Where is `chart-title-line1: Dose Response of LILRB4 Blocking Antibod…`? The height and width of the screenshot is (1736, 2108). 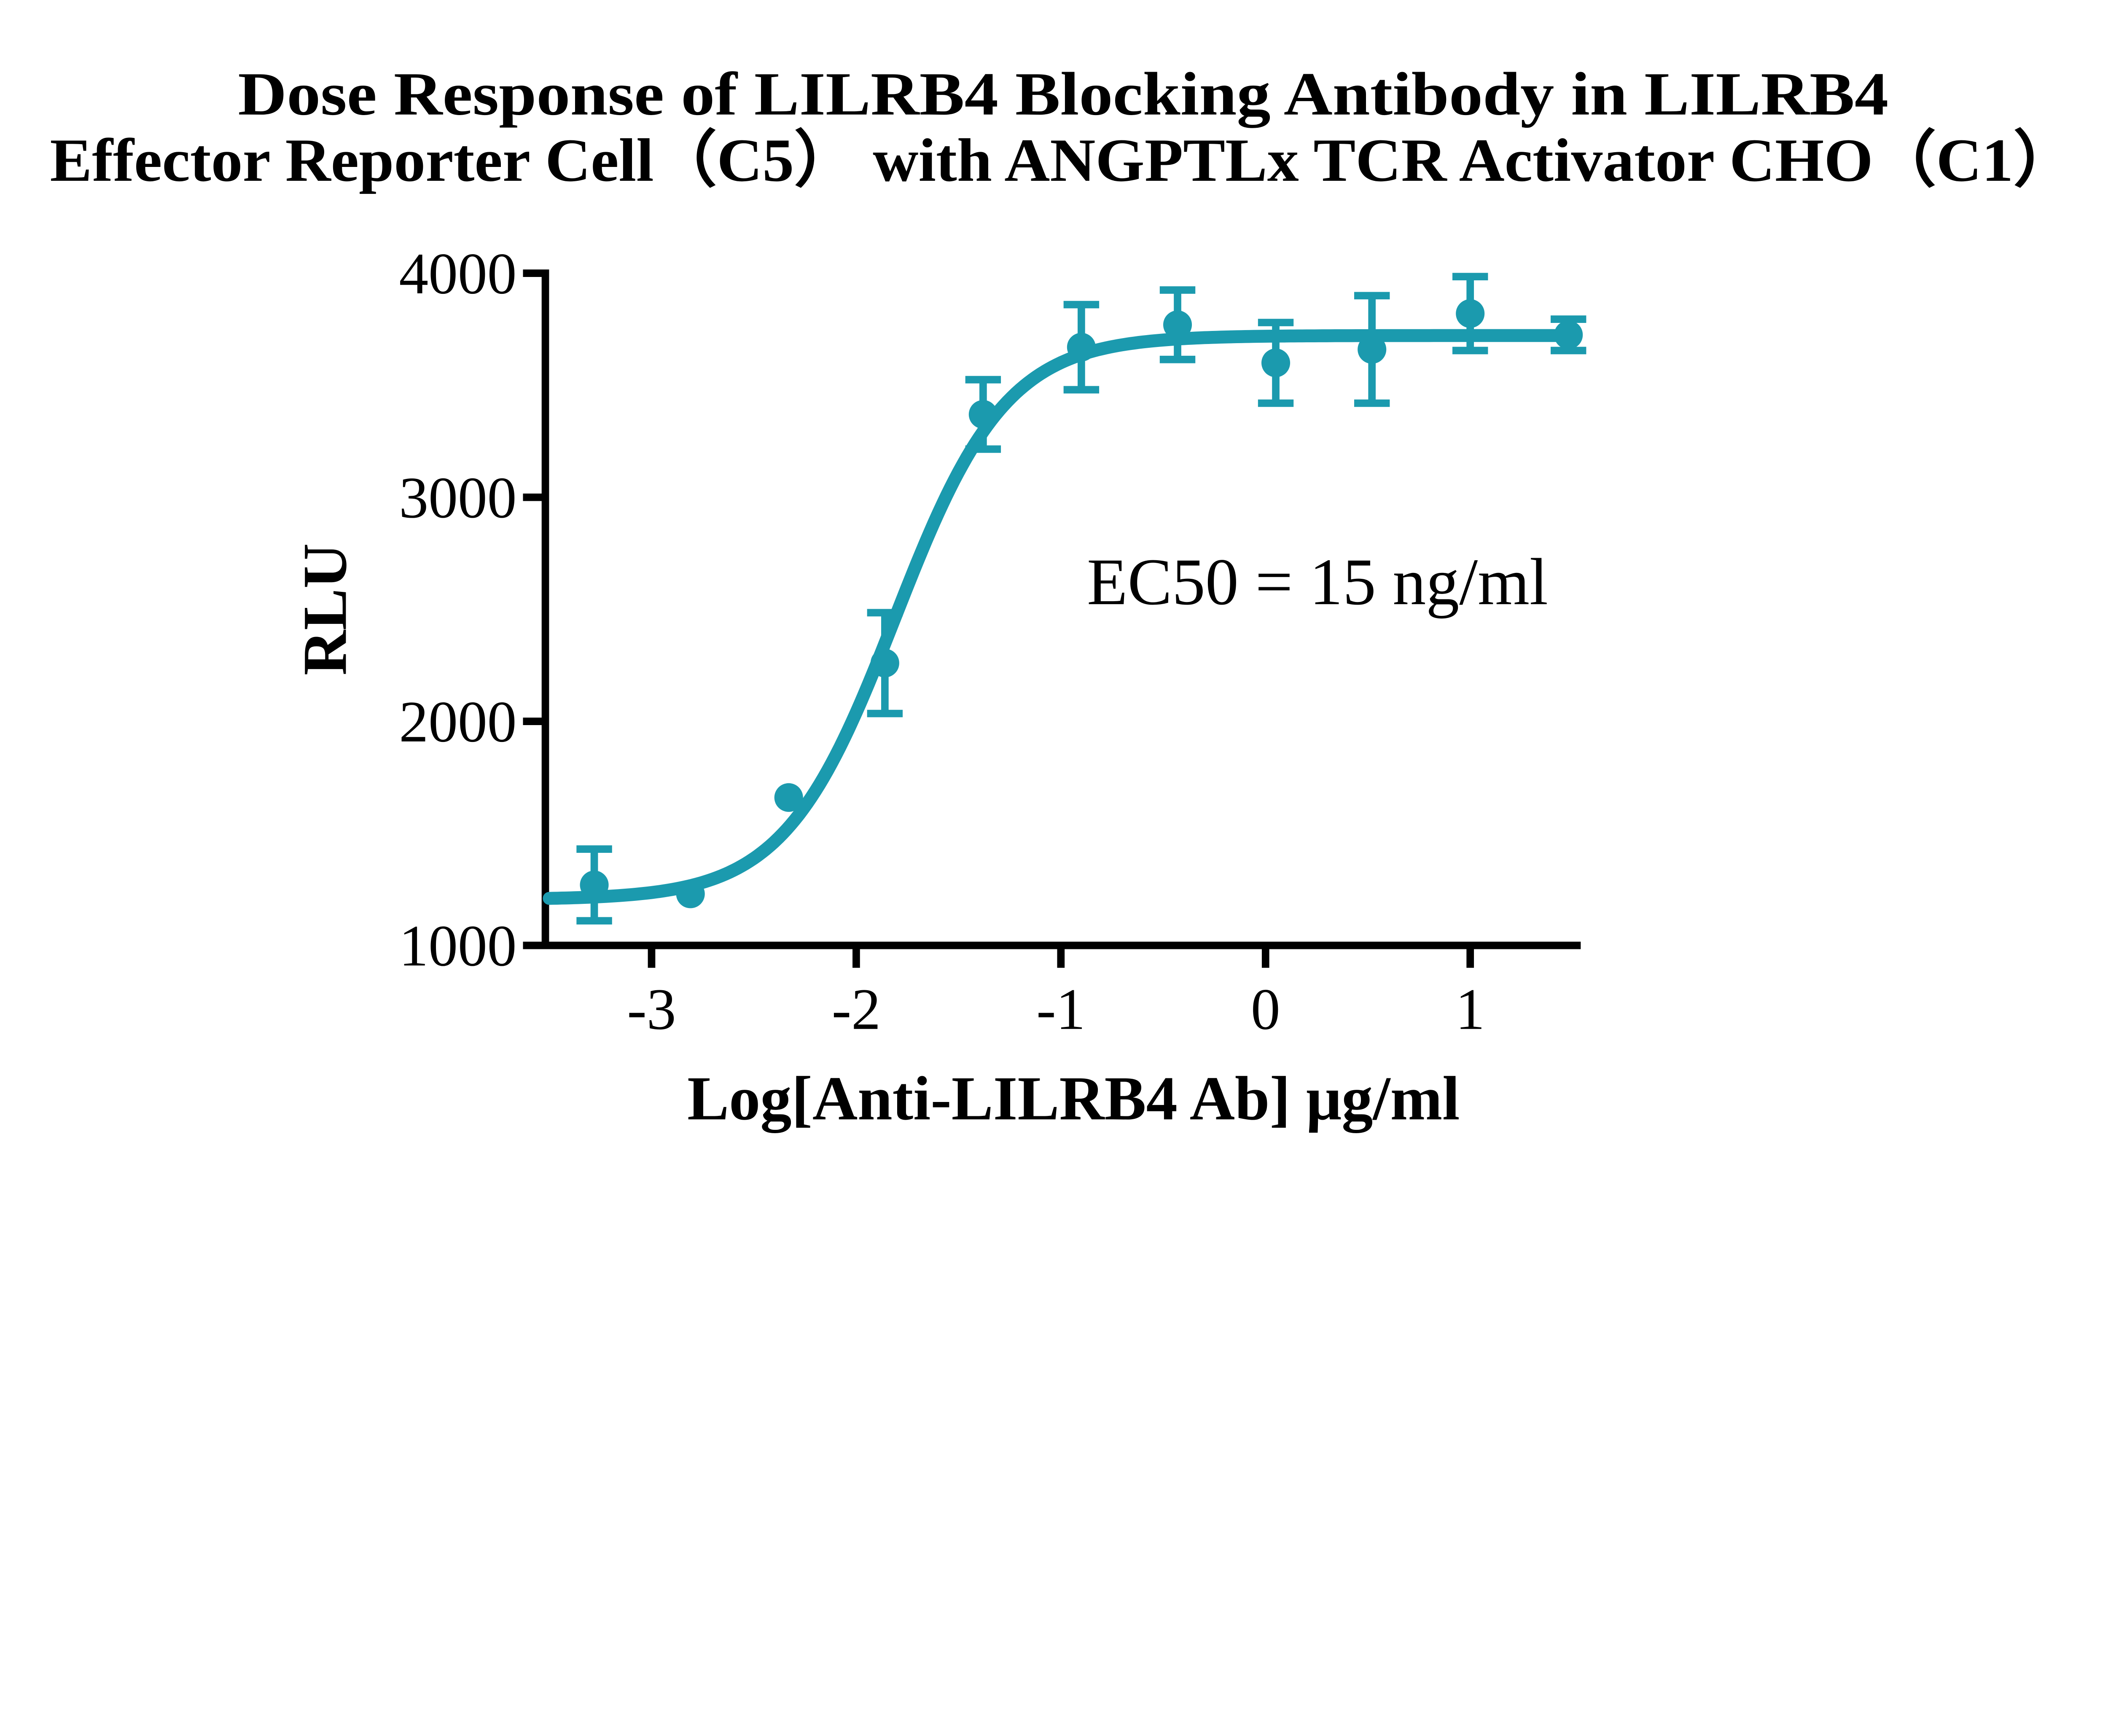
chart-title-line1: Dose Response of LILRB4 Blocking Antibod… is located at coordinates (1063, 94).